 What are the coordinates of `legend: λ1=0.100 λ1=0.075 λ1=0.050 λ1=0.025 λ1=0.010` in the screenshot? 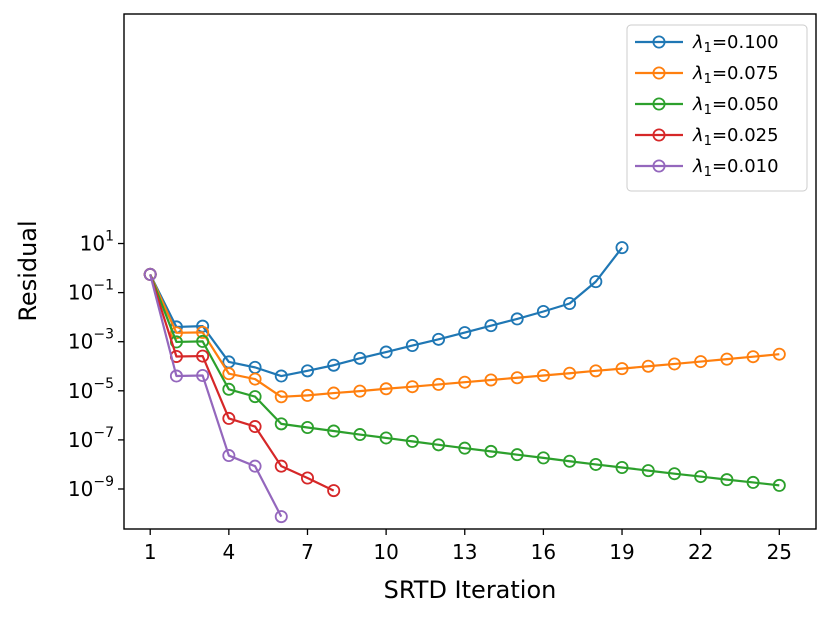 It's located at (717, 108).